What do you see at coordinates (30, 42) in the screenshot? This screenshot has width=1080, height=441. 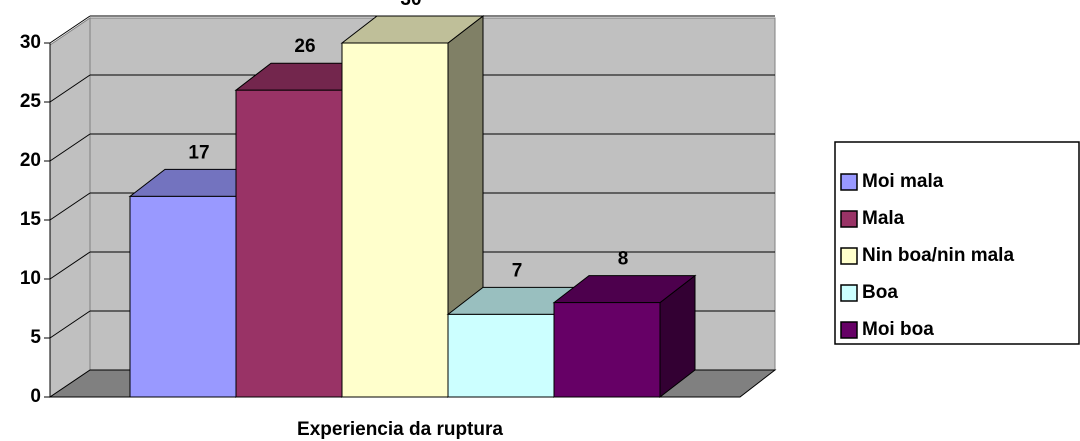 I see `y-tick-label: 30` at bounding box center [30, 42].